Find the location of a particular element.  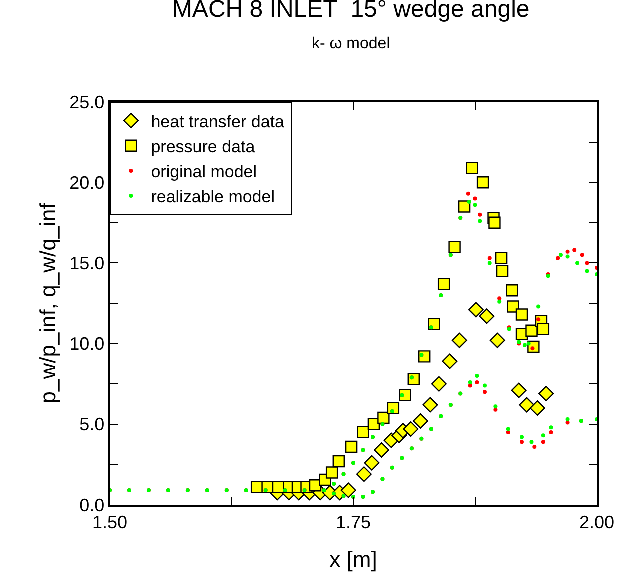

legend-label: pressure data is located at coordinates (203, 146).